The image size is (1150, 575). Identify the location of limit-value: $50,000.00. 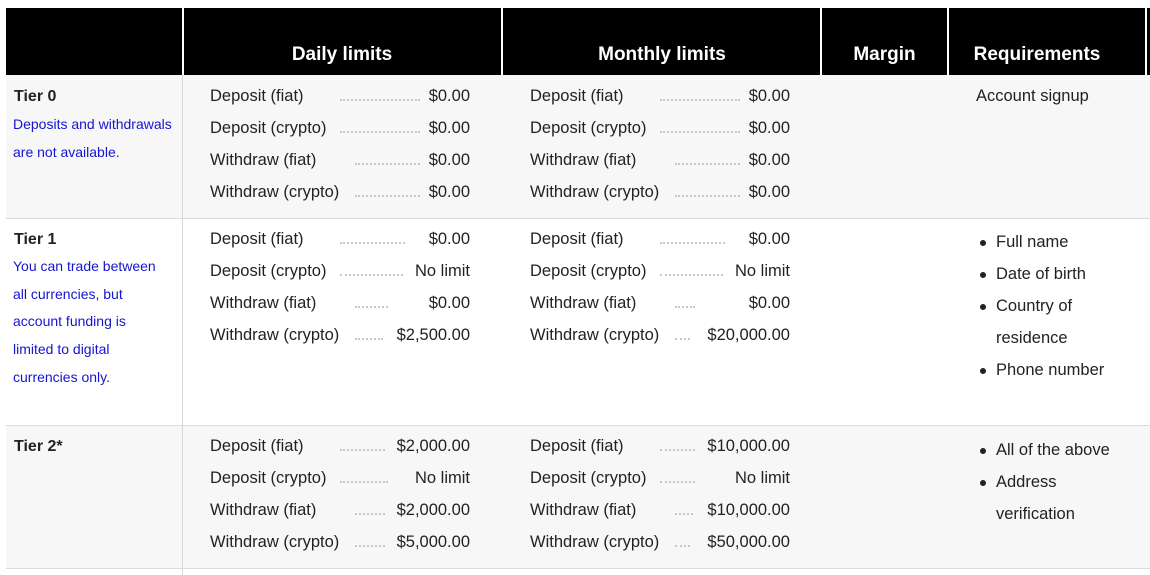
(748, 542).